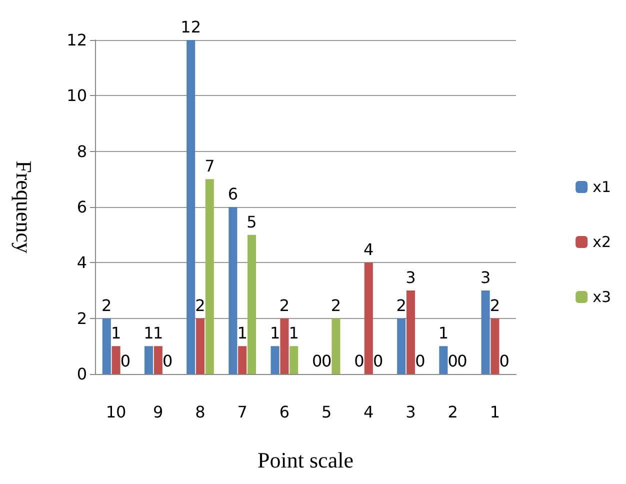  I want to click on y-tick-label: 12, so click(76, 40).